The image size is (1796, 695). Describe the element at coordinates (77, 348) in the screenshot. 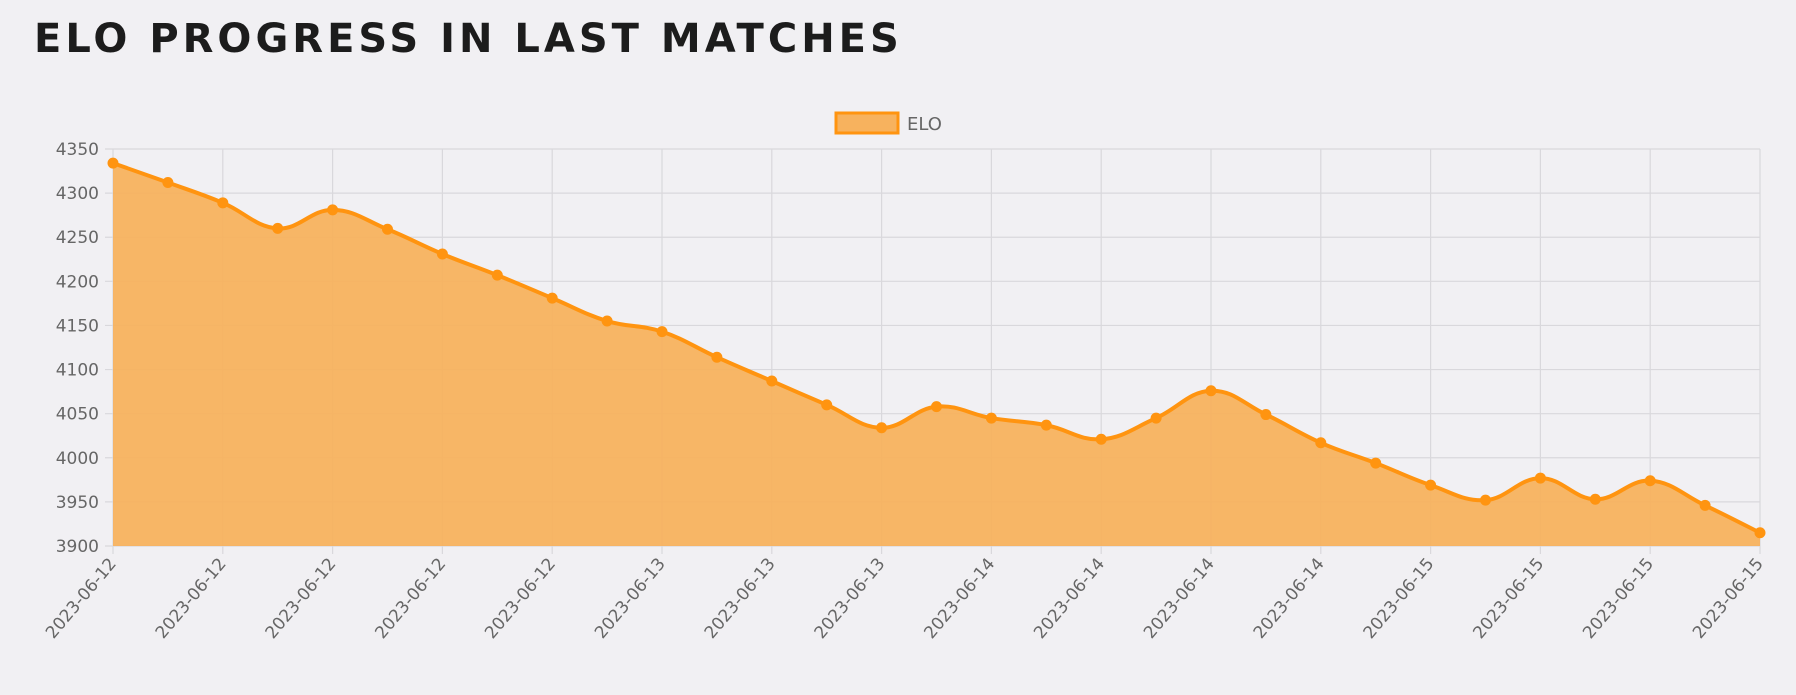

I see `y-axis-ticks: 3900 3950 4000 4050 4100 4150 4200 4250 4300 4350` at that location.